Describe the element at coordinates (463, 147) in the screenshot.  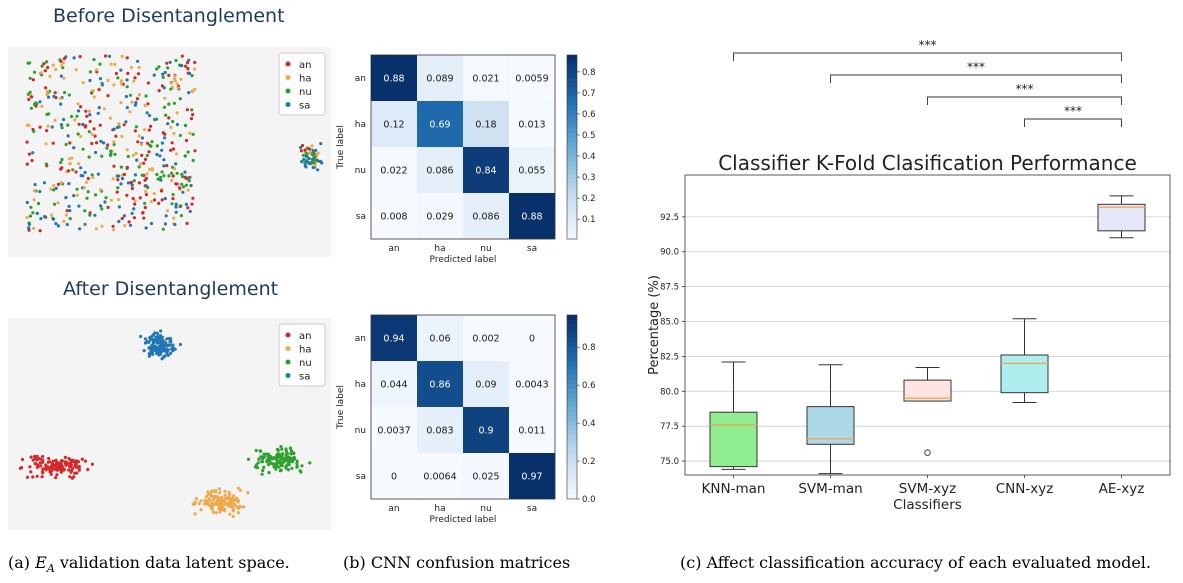
I see `cm-frame` at that location.